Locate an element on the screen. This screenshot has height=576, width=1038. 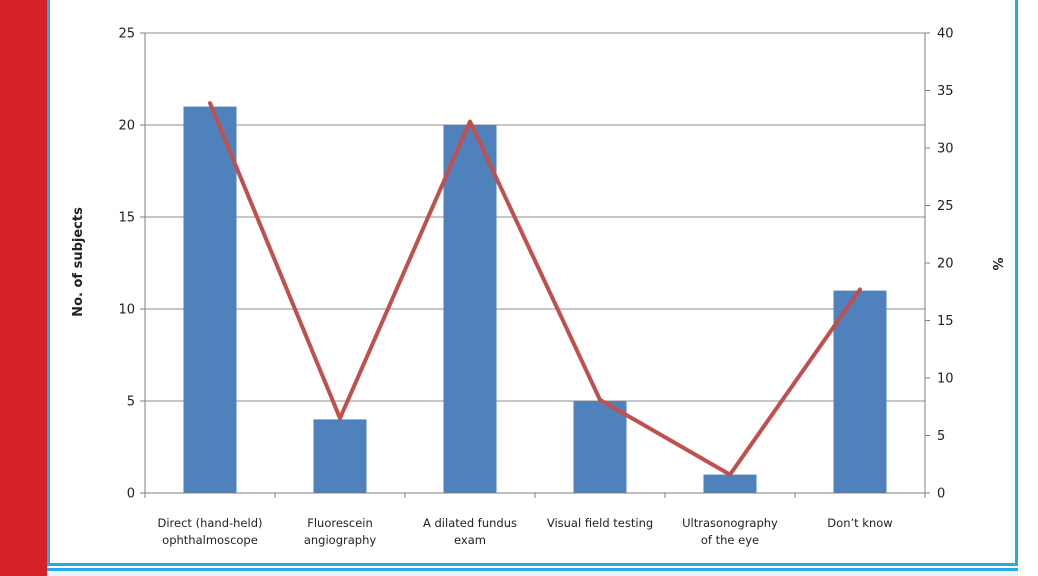
right-axis-ticks: 0 5 10 15 20 25 30 35 40 is located at coordinates (939, 264).